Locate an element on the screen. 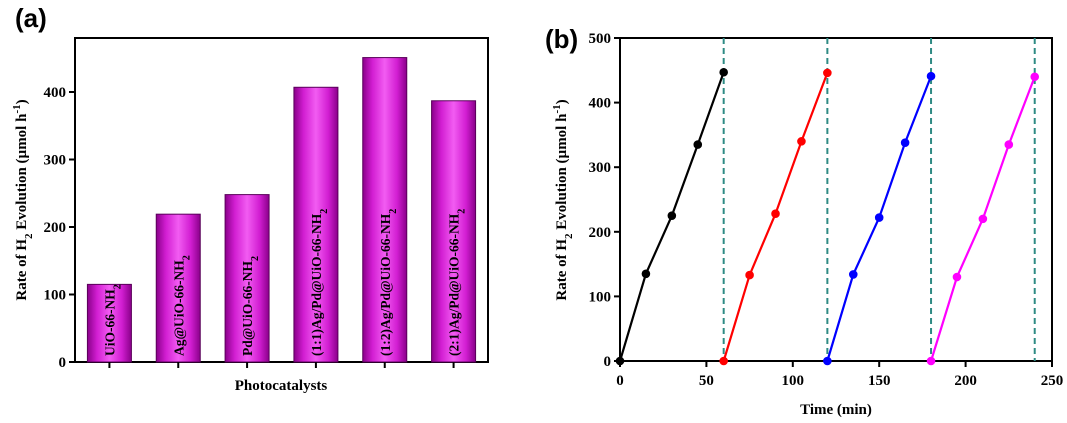 The width and height of the screenshot is (1067, 423). panel-a-y-axis: 0 100 200 300 400 is located at coordinates (59, 228).